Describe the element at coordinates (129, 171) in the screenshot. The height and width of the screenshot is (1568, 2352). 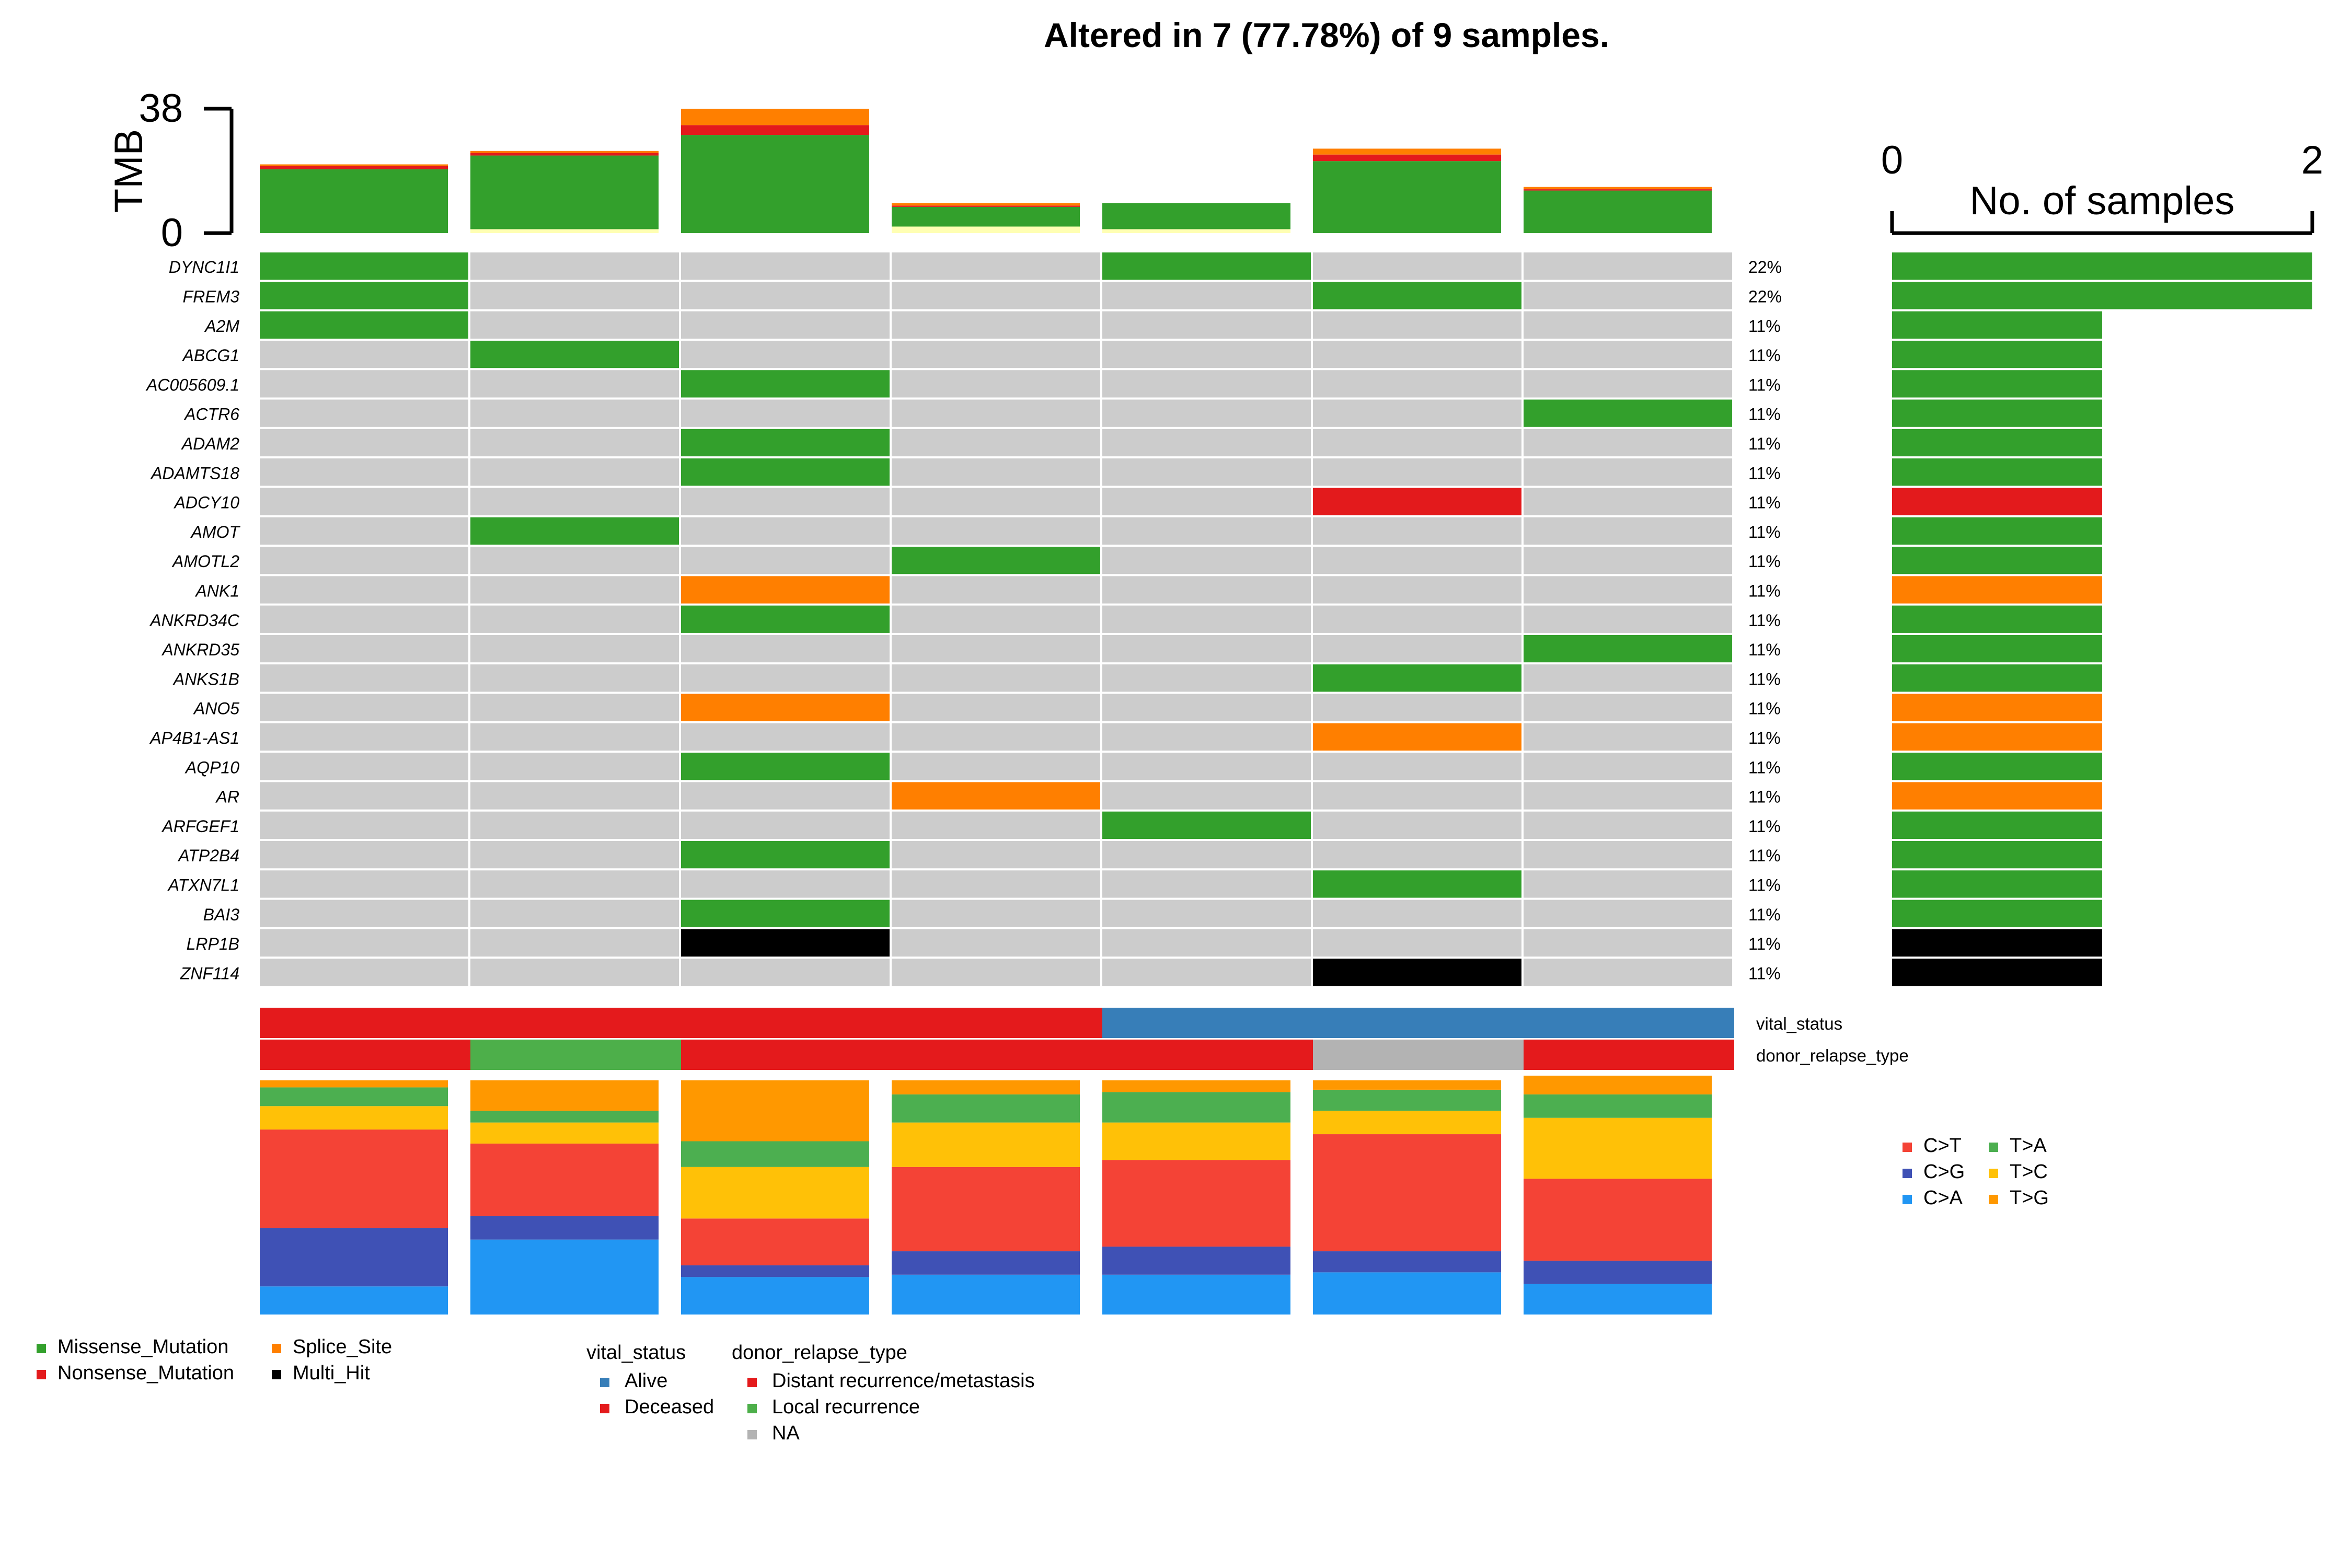
I see `tmb-axis-label: TMB` at that location.